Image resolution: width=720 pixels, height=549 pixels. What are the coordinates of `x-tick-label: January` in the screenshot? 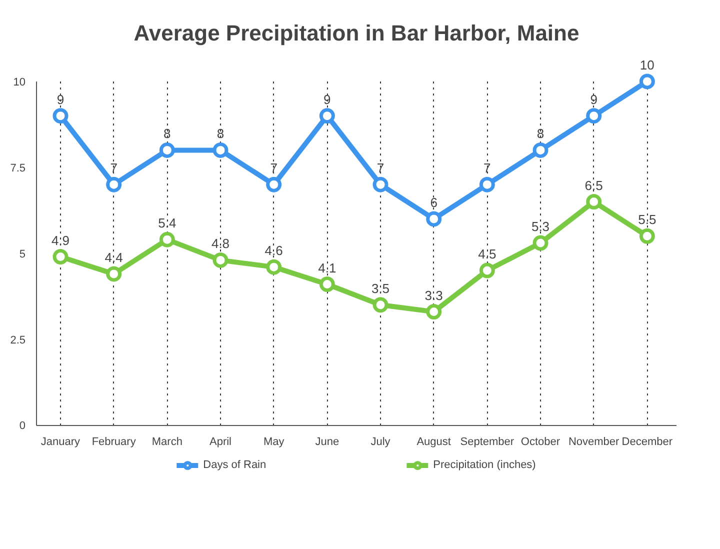 It's located at (60, 442).